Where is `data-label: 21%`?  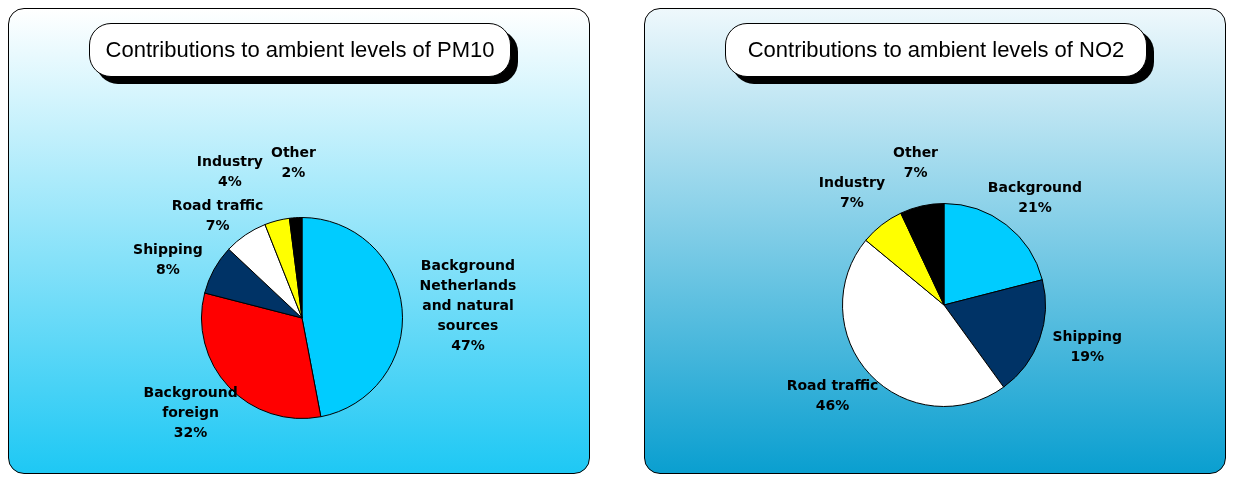 data-label: 21% is located at coordinates (1035, 206).